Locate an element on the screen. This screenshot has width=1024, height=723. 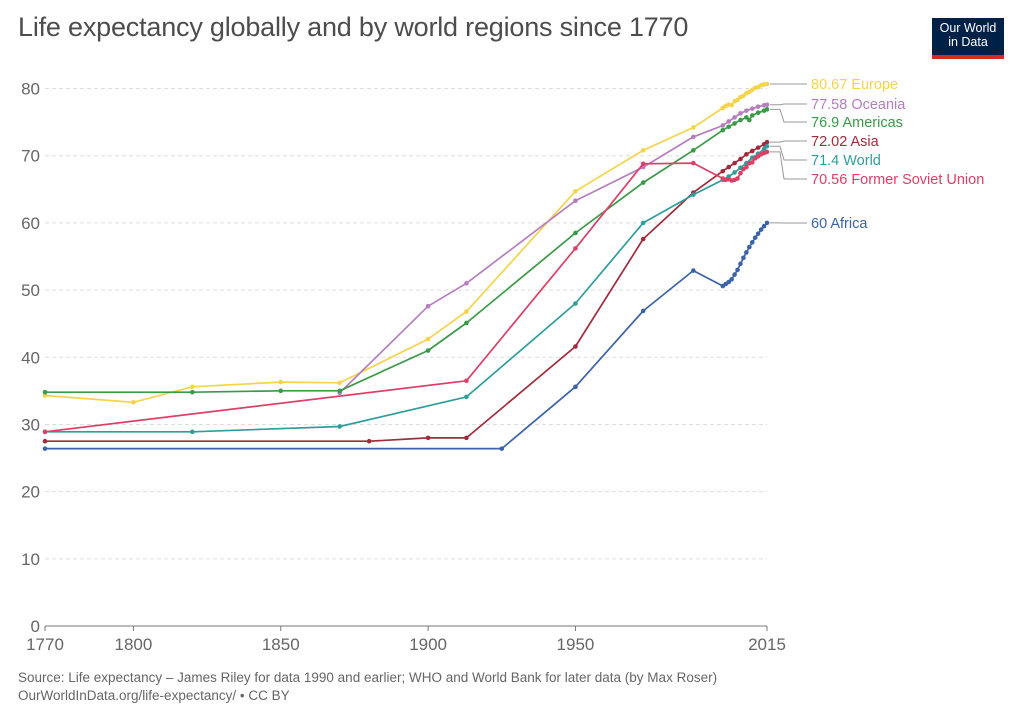
x-tick-label: 1950 is located at coordinates (576, 644).